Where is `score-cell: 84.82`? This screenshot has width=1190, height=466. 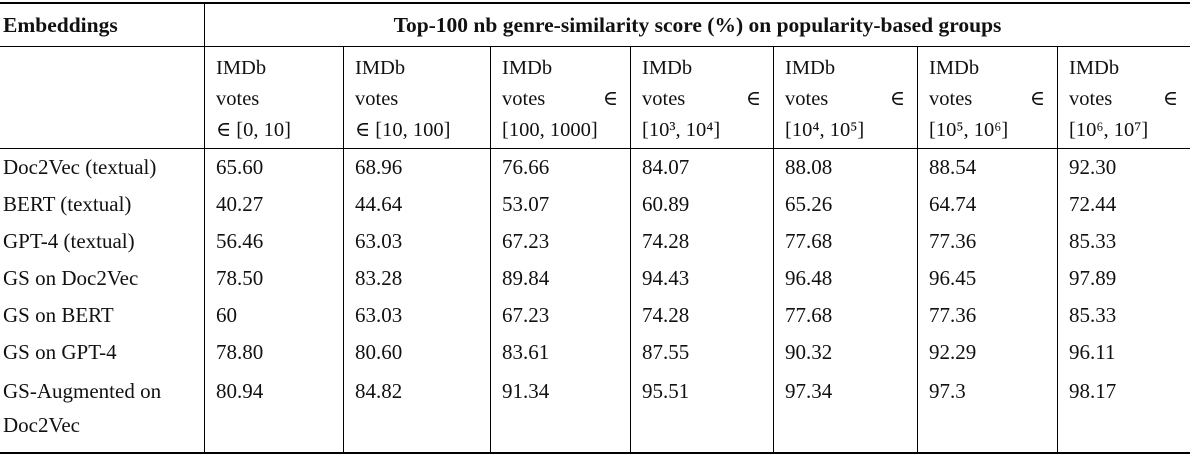 score-cell: 84.82 is located at coordinates (416, 411).